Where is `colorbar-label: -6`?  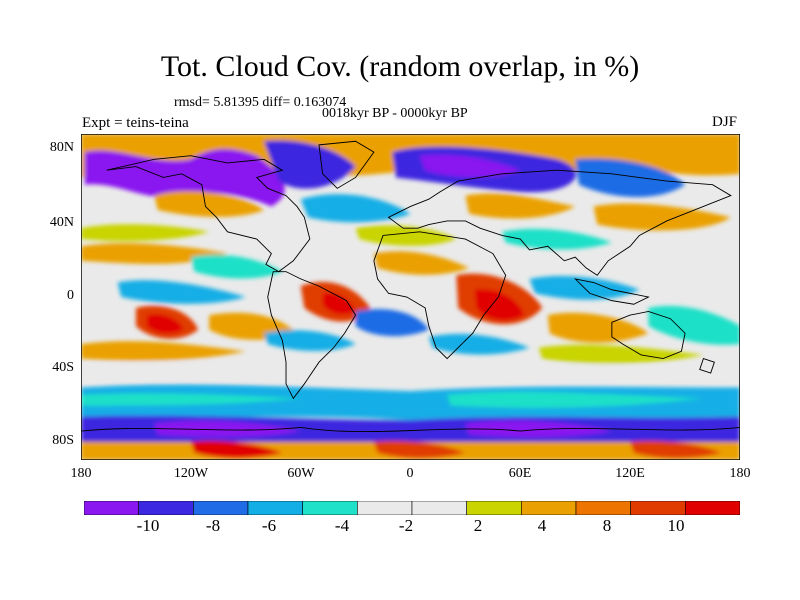
colorbar-label: -6 is located at coordinates (269, 525).